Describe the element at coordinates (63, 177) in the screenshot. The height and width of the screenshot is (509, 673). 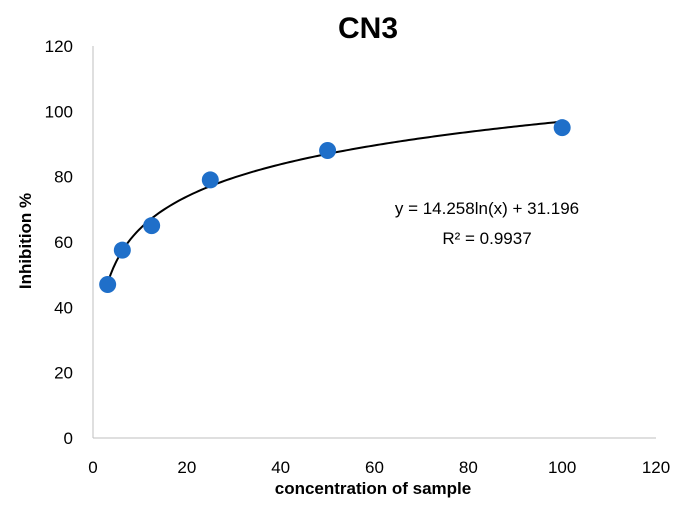
I see `y-tick-label: 80` at that location.